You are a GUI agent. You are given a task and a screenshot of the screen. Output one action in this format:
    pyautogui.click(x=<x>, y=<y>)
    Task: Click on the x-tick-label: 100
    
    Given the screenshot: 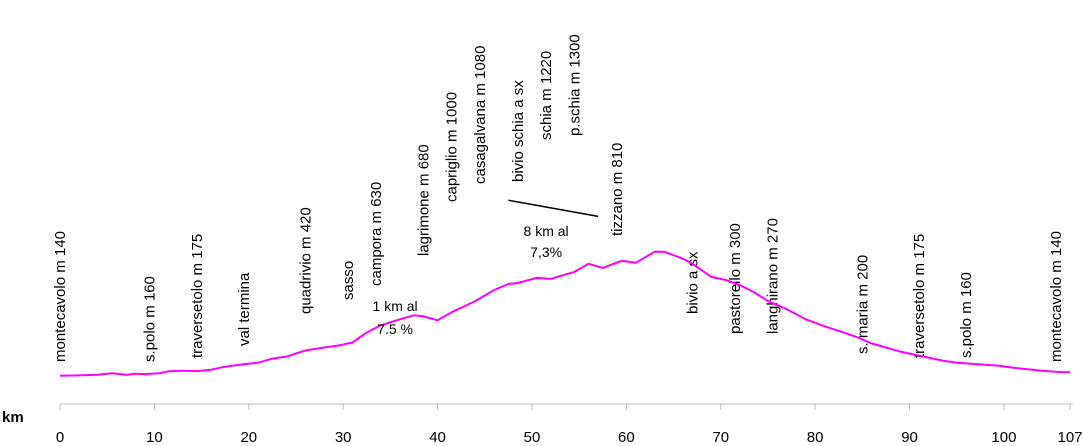 What is the action you would take?
    pyautogui.click(x=1003, y=437)
    